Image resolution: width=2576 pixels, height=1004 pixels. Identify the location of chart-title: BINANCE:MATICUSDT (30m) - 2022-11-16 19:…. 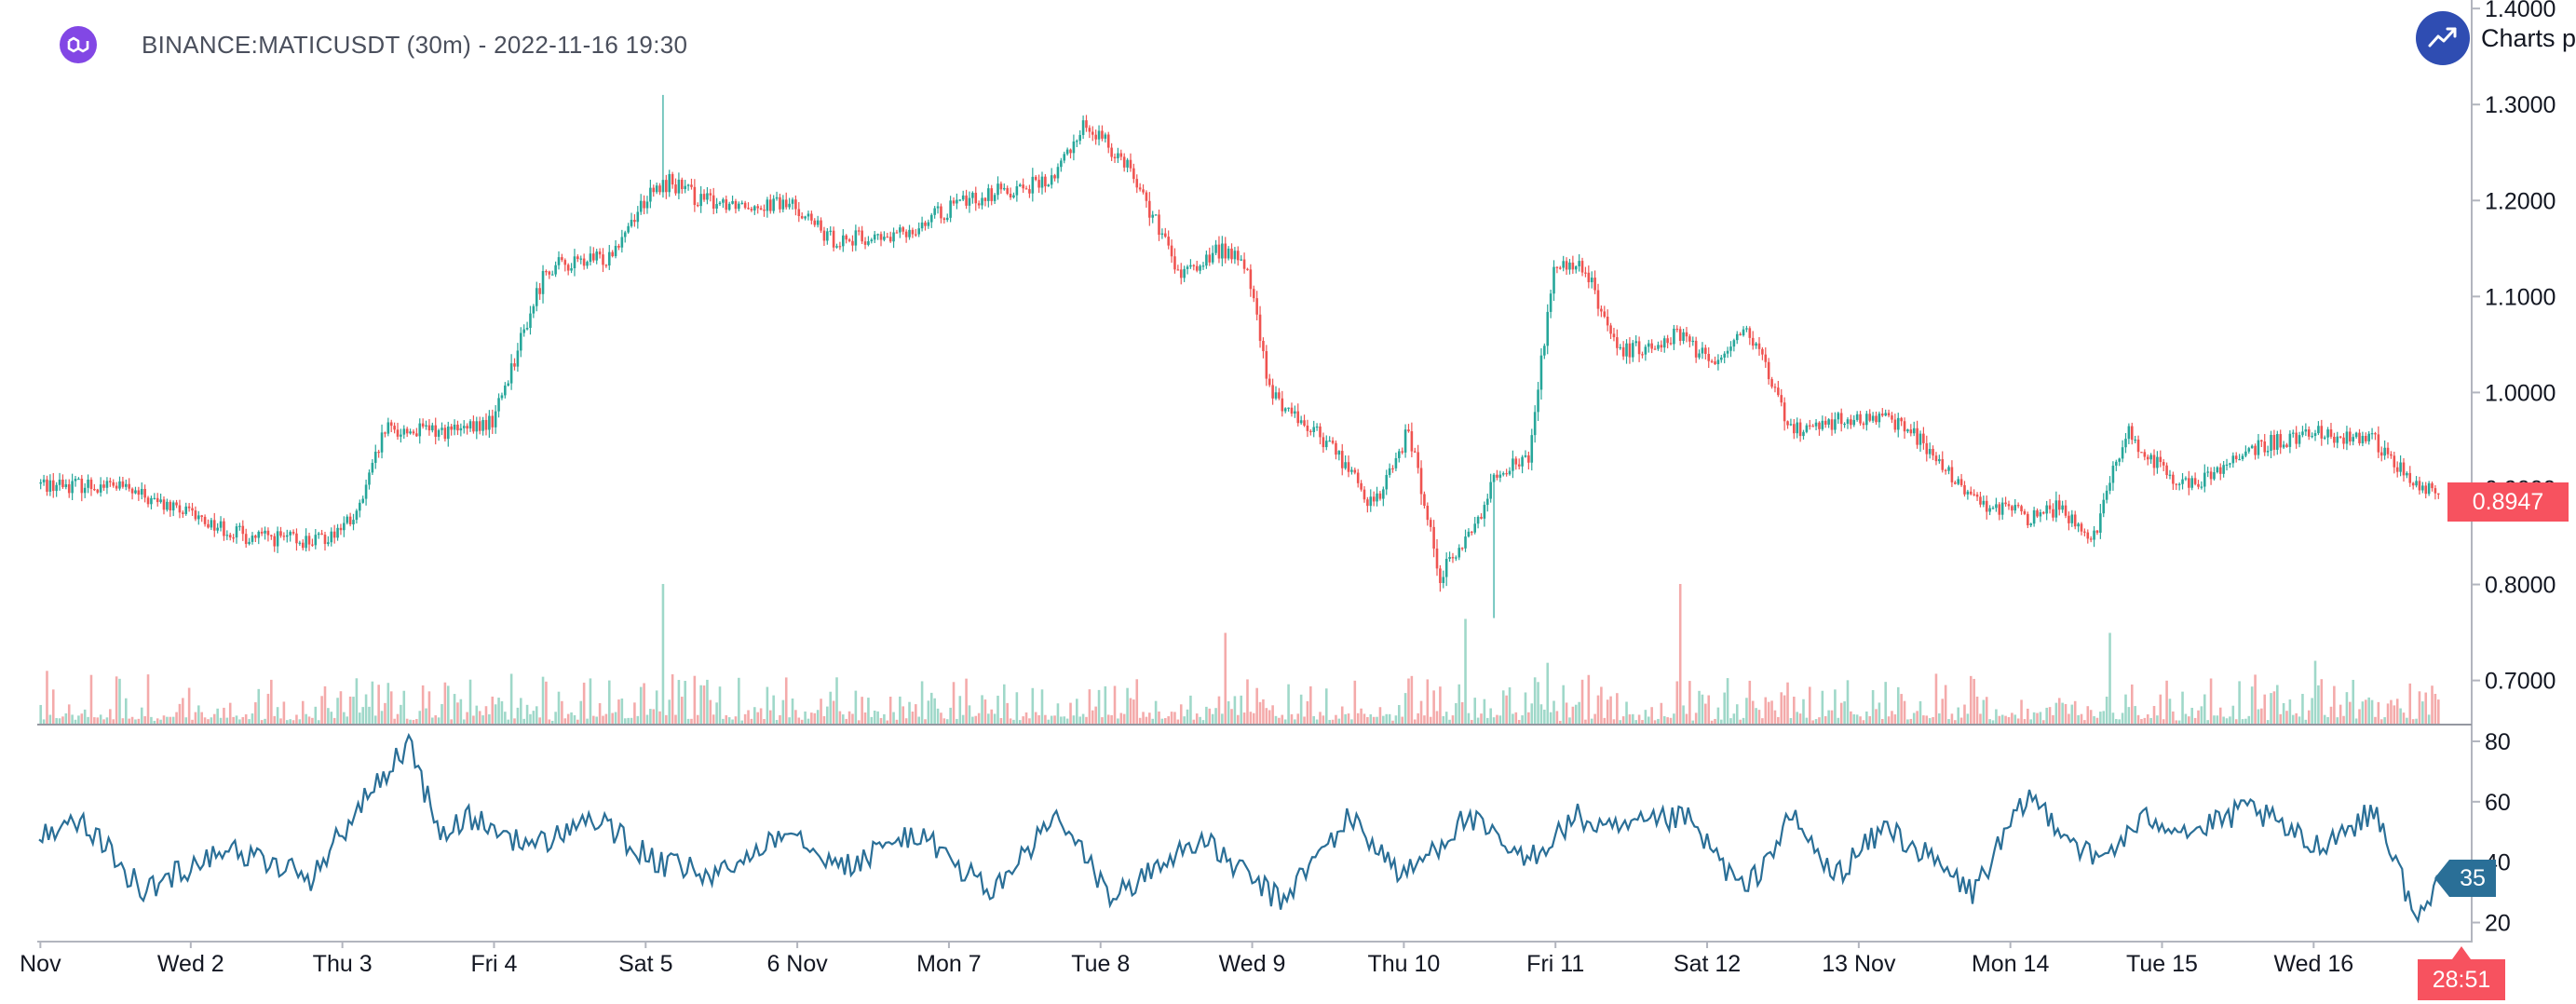
(415, 44).